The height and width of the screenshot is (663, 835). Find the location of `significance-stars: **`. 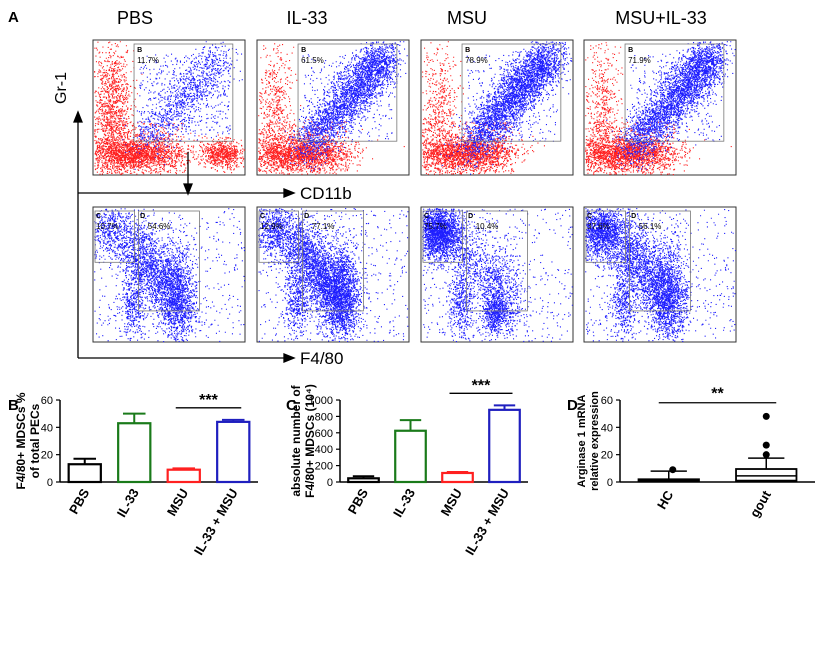

significance-stars: ** is located at coordinates (717, 394).